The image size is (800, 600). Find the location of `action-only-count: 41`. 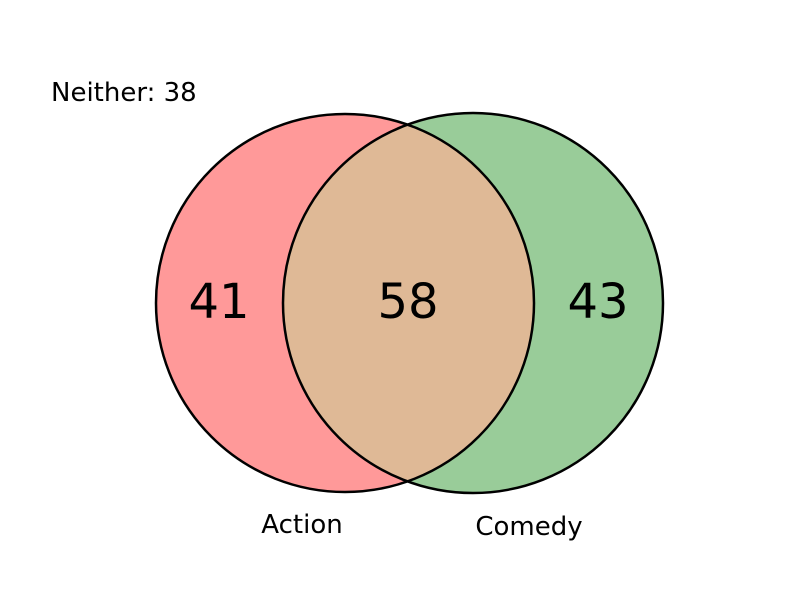

action-only-count: 41 is located at coordinates (218, 302).